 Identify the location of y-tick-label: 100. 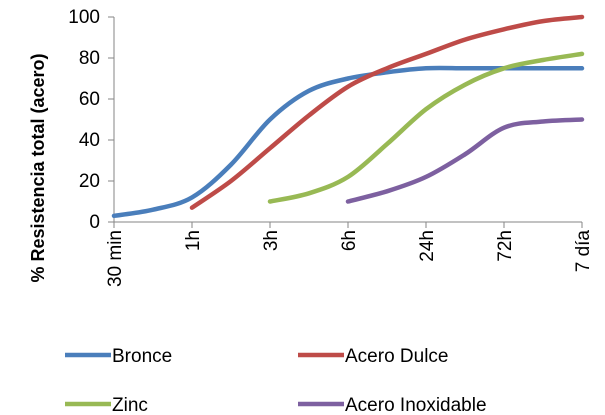
(84, 17).